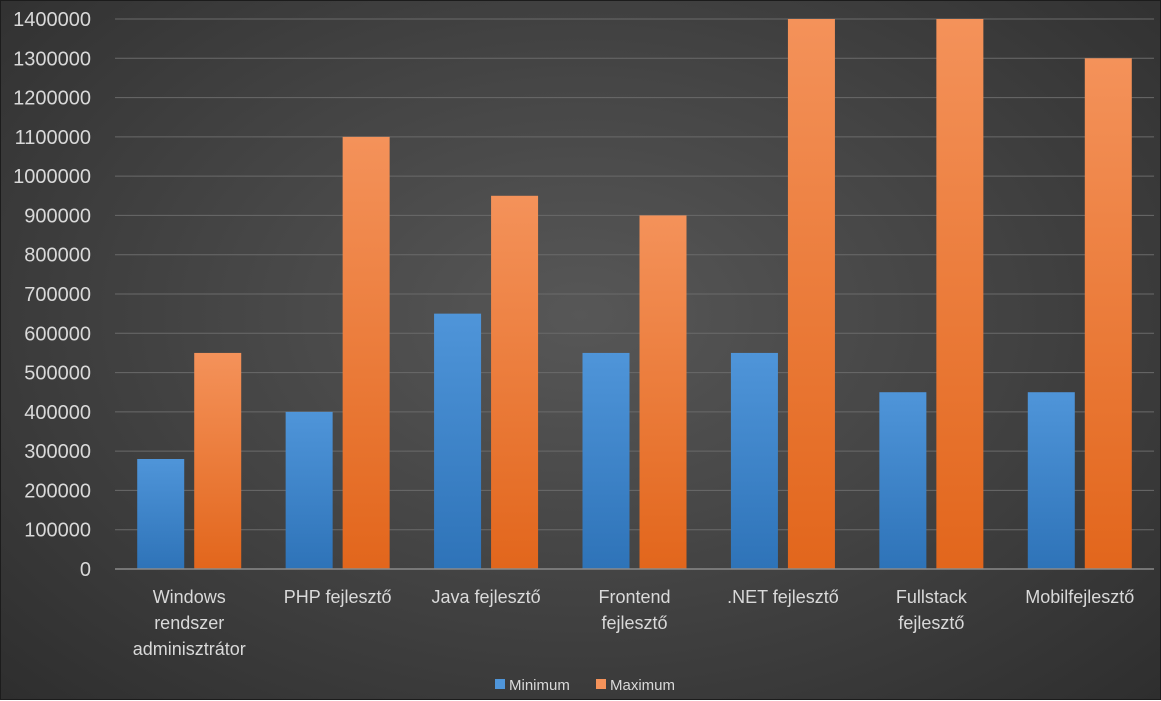  I want to click on y-tick-label: 1300000, so click(52, 59).